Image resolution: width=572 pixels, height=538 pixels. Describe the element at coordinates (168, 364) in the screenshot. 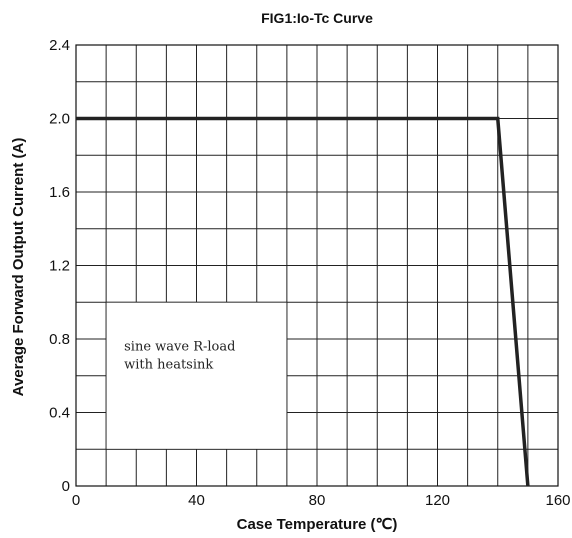

I see `annotation-line-2: with heatsink` at that location.